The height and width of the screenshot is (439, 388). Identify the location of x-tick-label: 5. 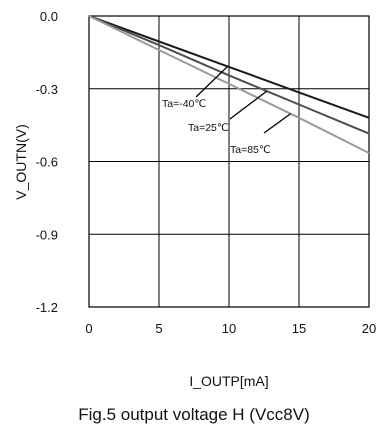
(158, 328).